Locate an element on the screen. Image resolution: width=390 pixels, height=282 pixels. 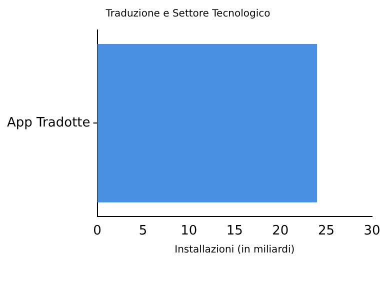
x-tick-label: 5 is located at coordinates (143, 231).